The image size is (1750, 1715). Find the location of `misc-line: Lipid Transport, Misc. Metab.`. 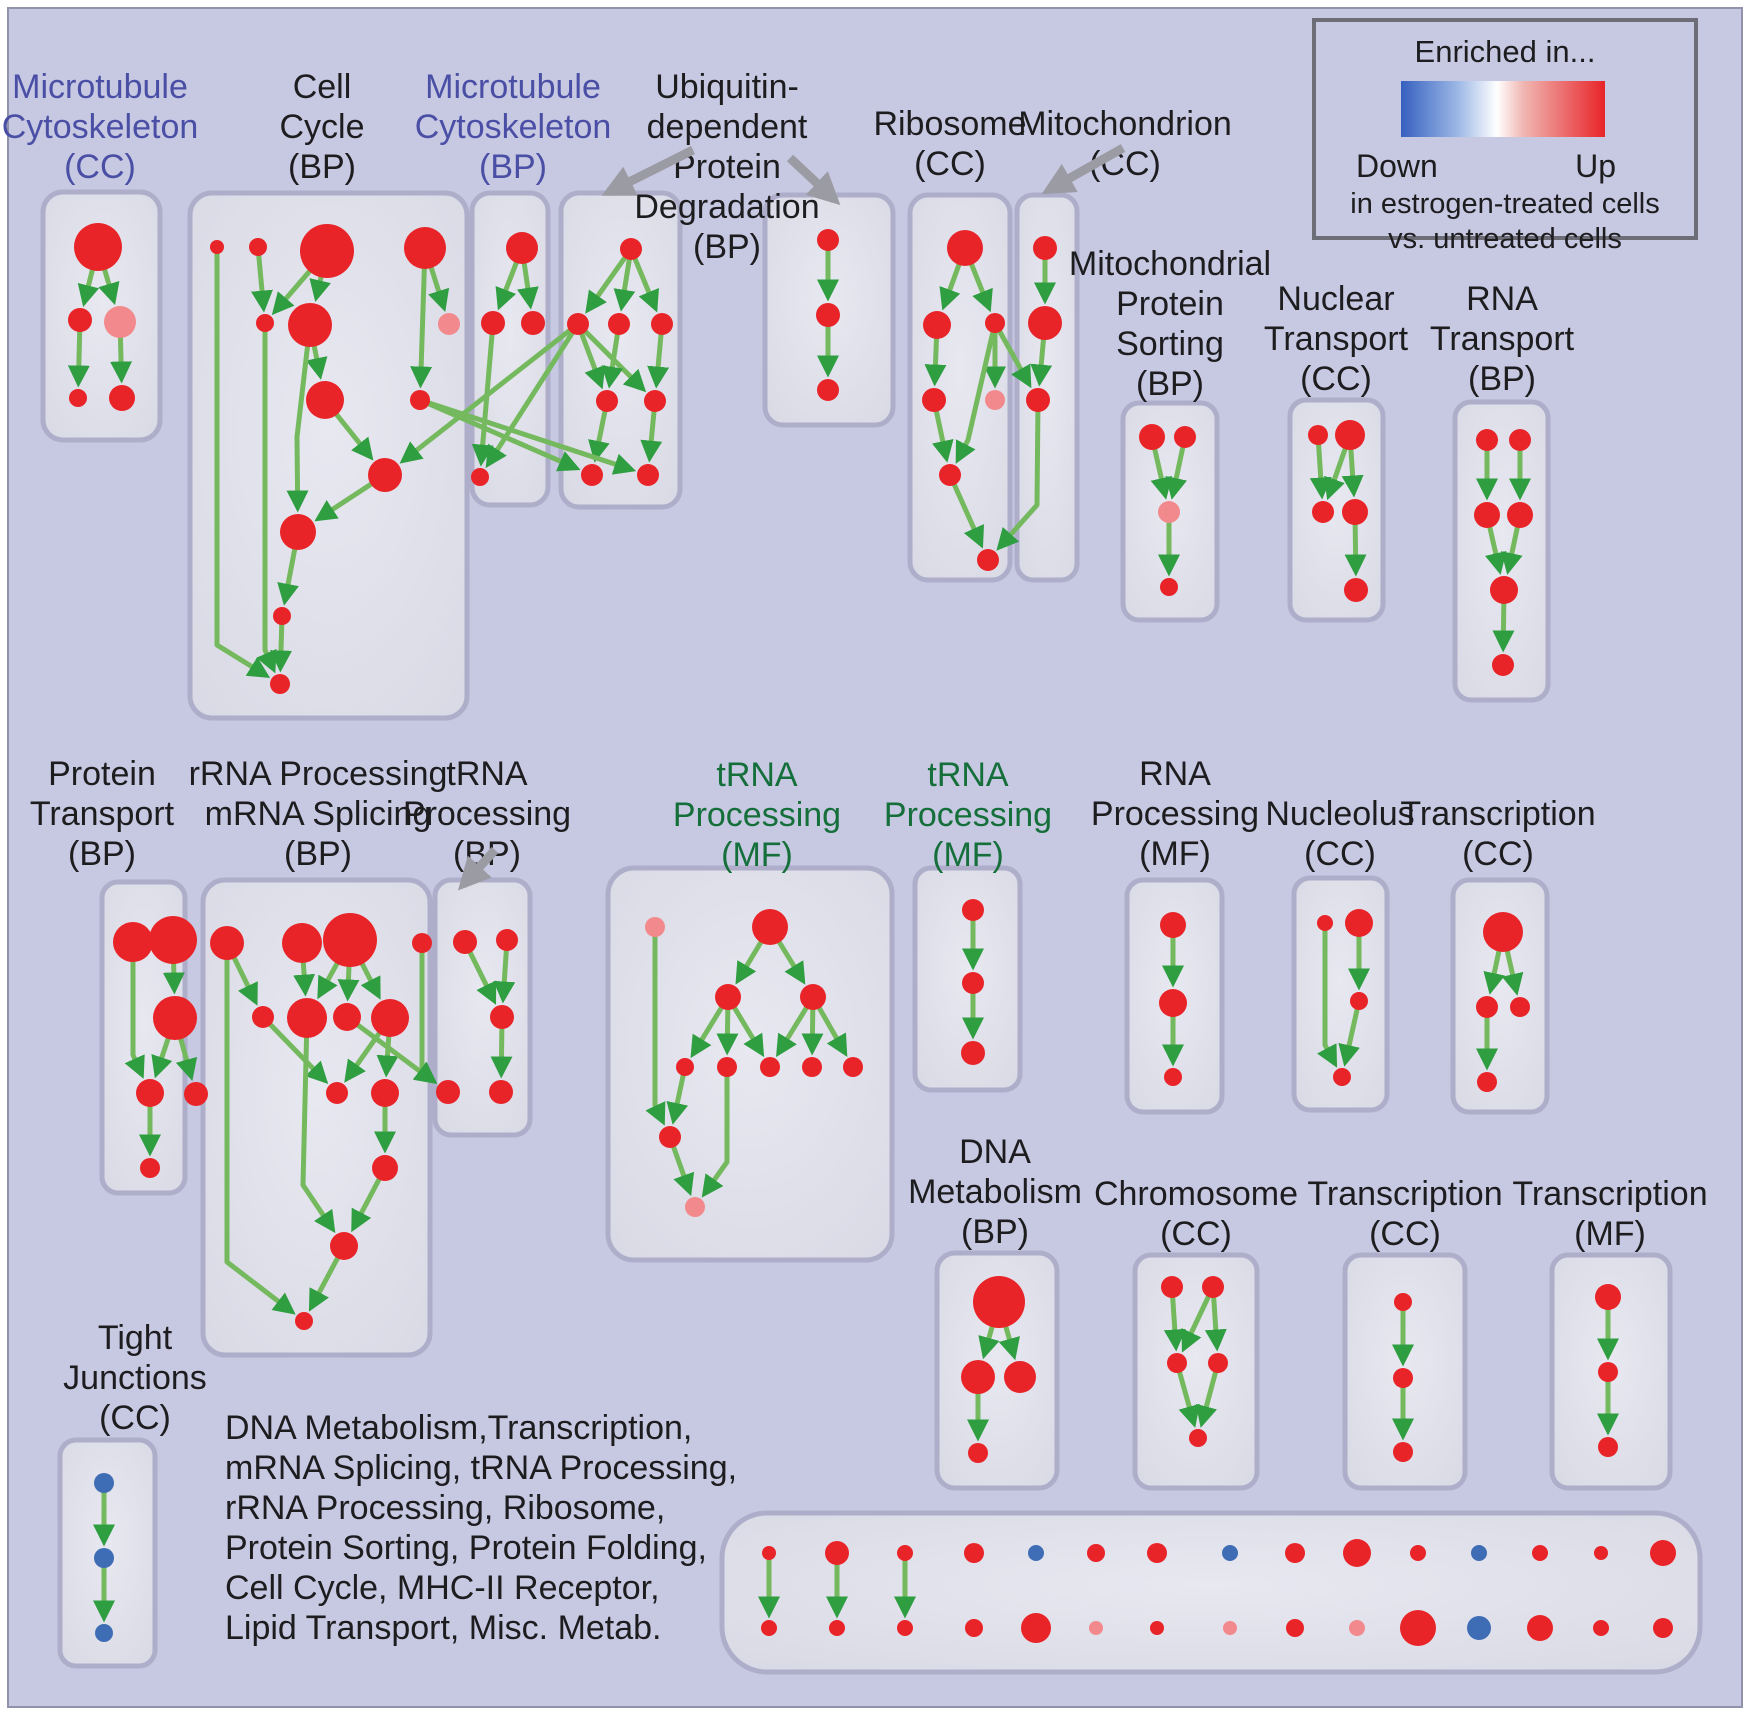

misc-line: Lipid Transport, Misc. Metab. is located at coordinates (443, 1628).